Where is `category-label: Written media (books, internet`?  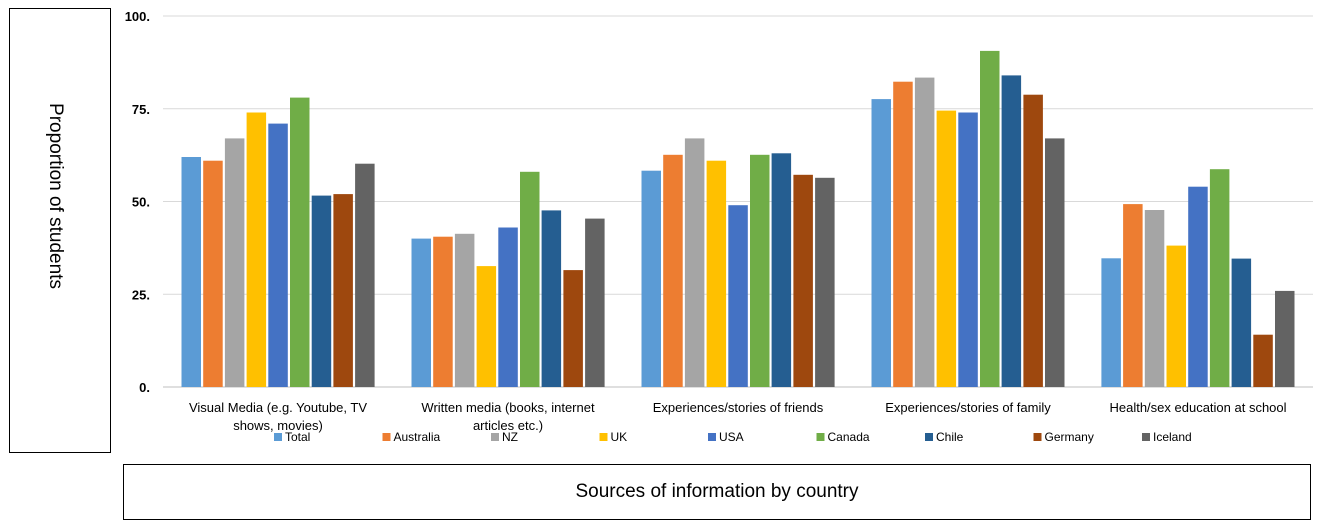 category-label: Written media (books, internet is located at coordinates (508, 407).